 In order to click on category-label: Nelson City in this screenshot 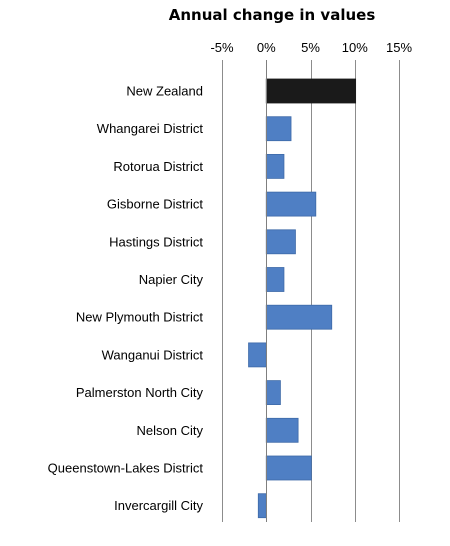, I will do `click(170, 430)`.